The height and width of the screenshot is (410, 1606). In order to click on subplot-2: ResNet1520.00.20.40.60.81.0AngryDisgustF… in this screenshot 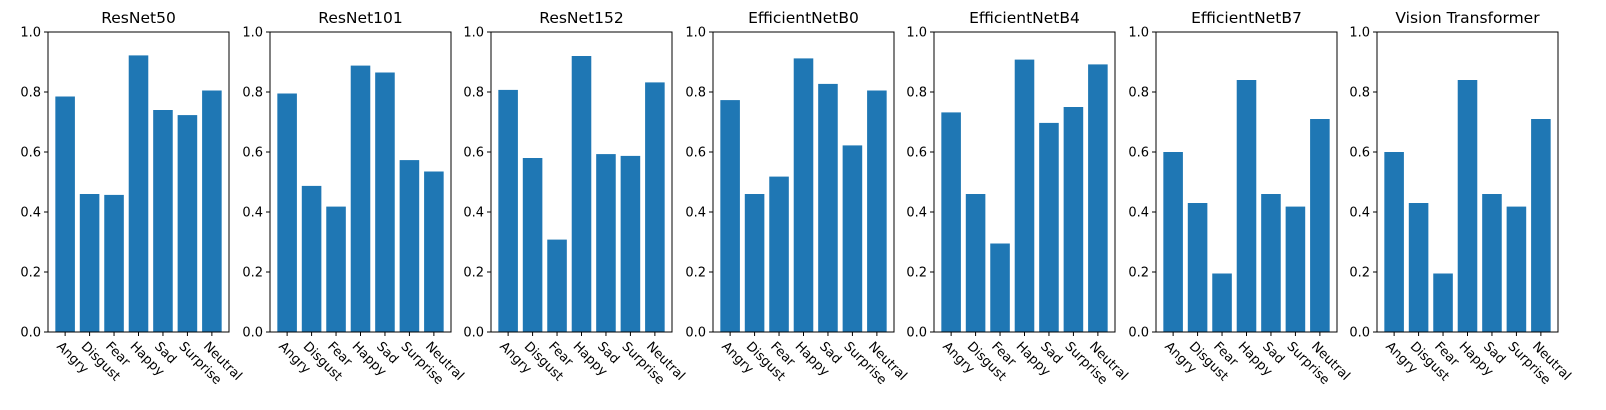, I will do `click(575, 198)`.